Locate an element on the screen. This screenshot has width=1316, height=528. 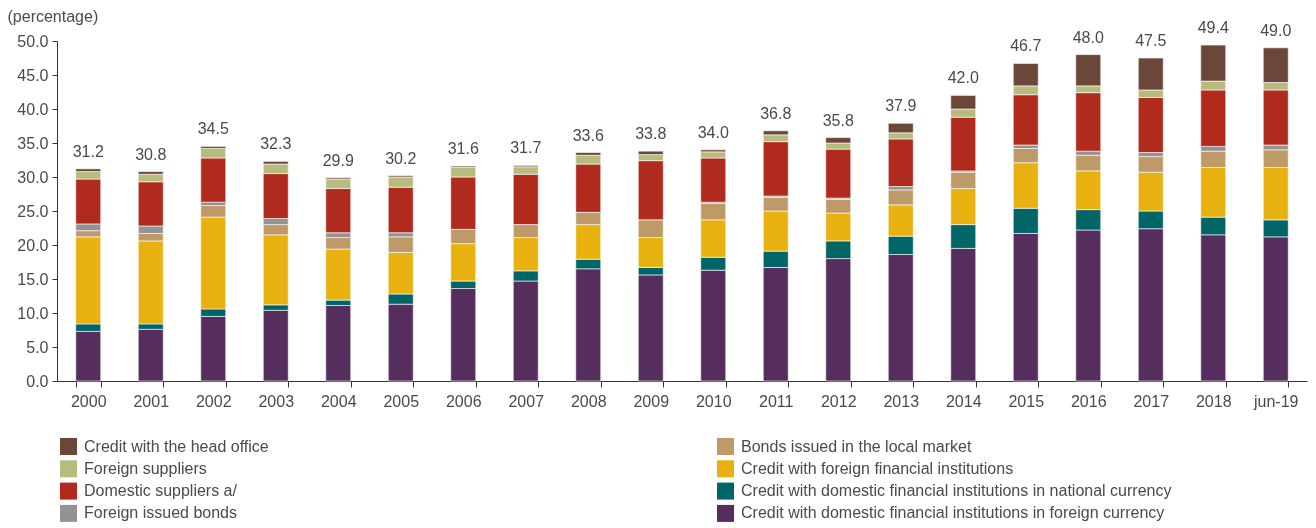
x-tick-label: 2001 is located at coordinates (151, 401).